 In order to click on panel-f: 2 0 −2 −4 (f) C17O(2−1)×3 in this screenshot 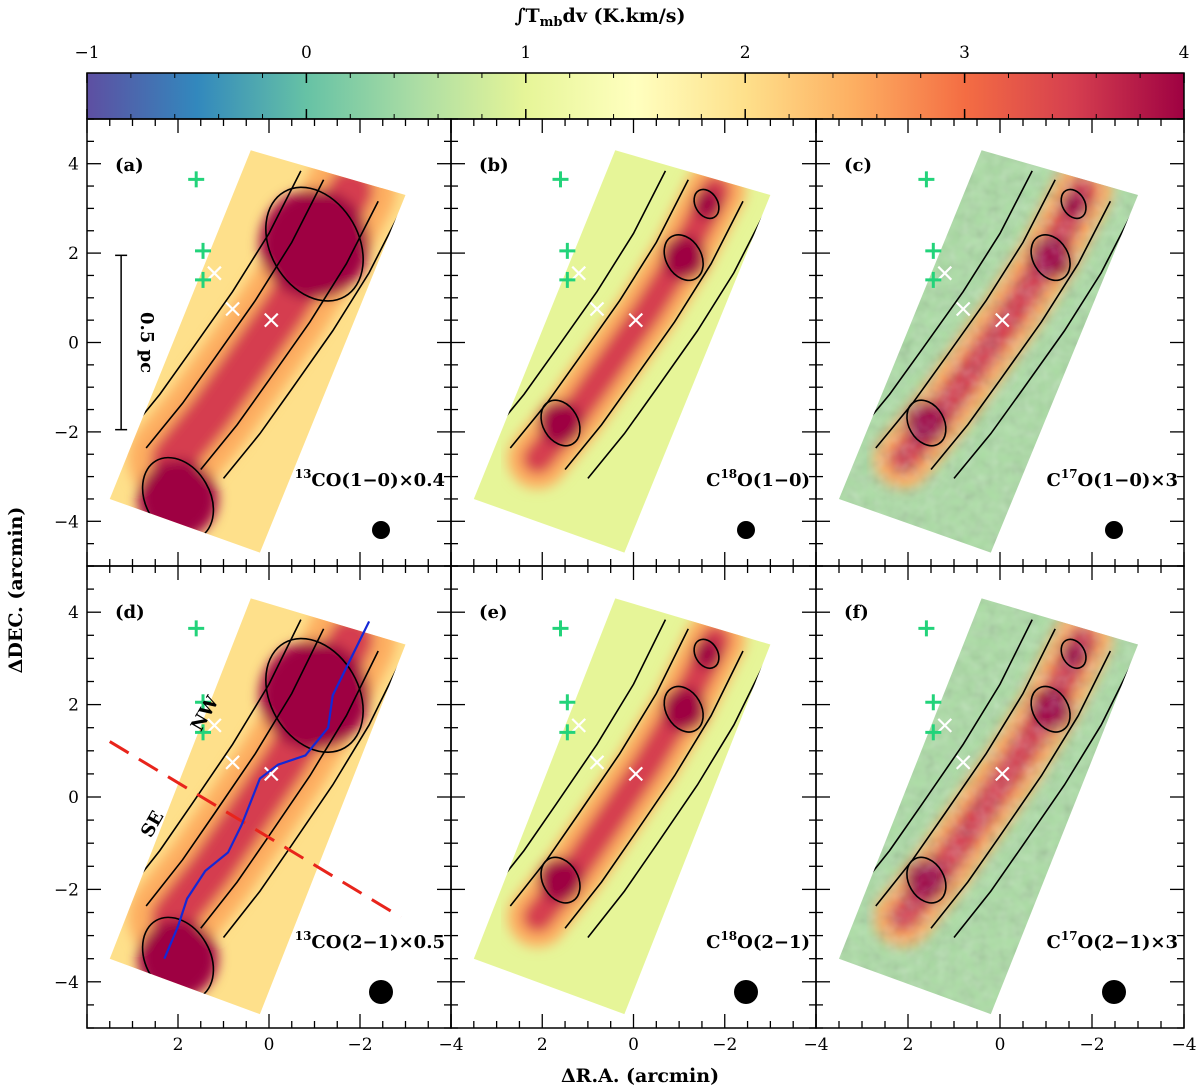, I will do `click(1006, 810)`.